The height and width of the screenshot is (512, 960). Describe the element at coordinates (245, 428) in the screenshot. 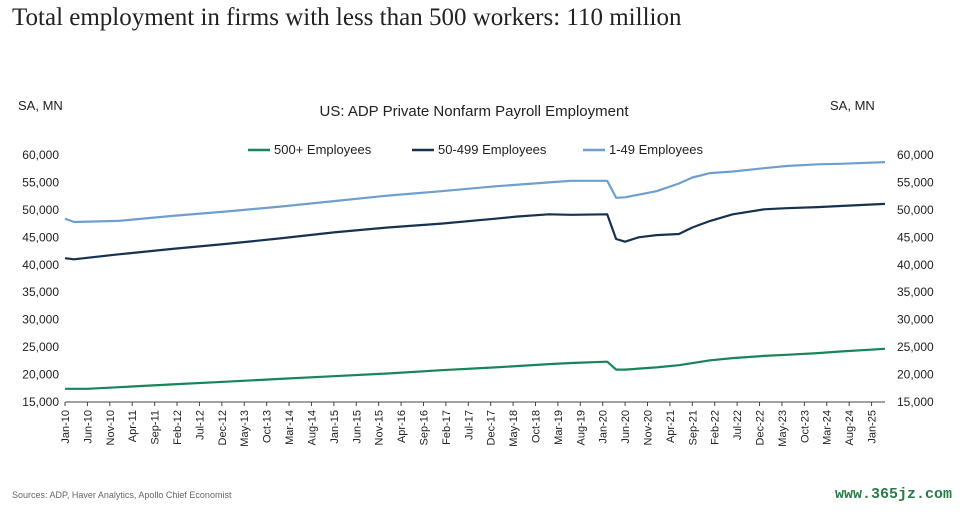

I see `x-tick-label: May-13` at that location.